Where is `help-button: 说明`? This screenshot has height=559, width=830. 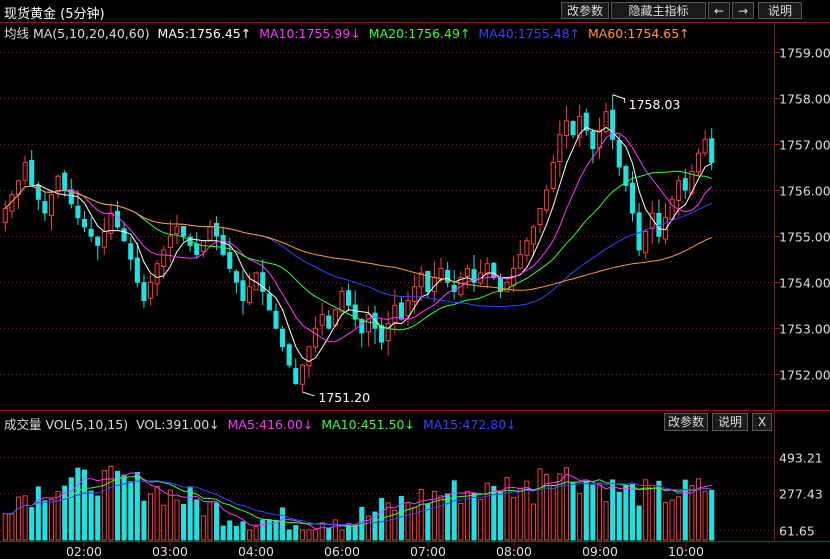 help-button: 说明 is located at coordinates (780, 10).